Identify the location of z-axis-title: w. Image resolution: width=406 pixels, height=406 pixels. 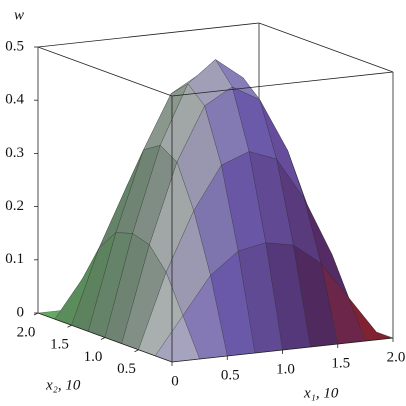
(19, 15).